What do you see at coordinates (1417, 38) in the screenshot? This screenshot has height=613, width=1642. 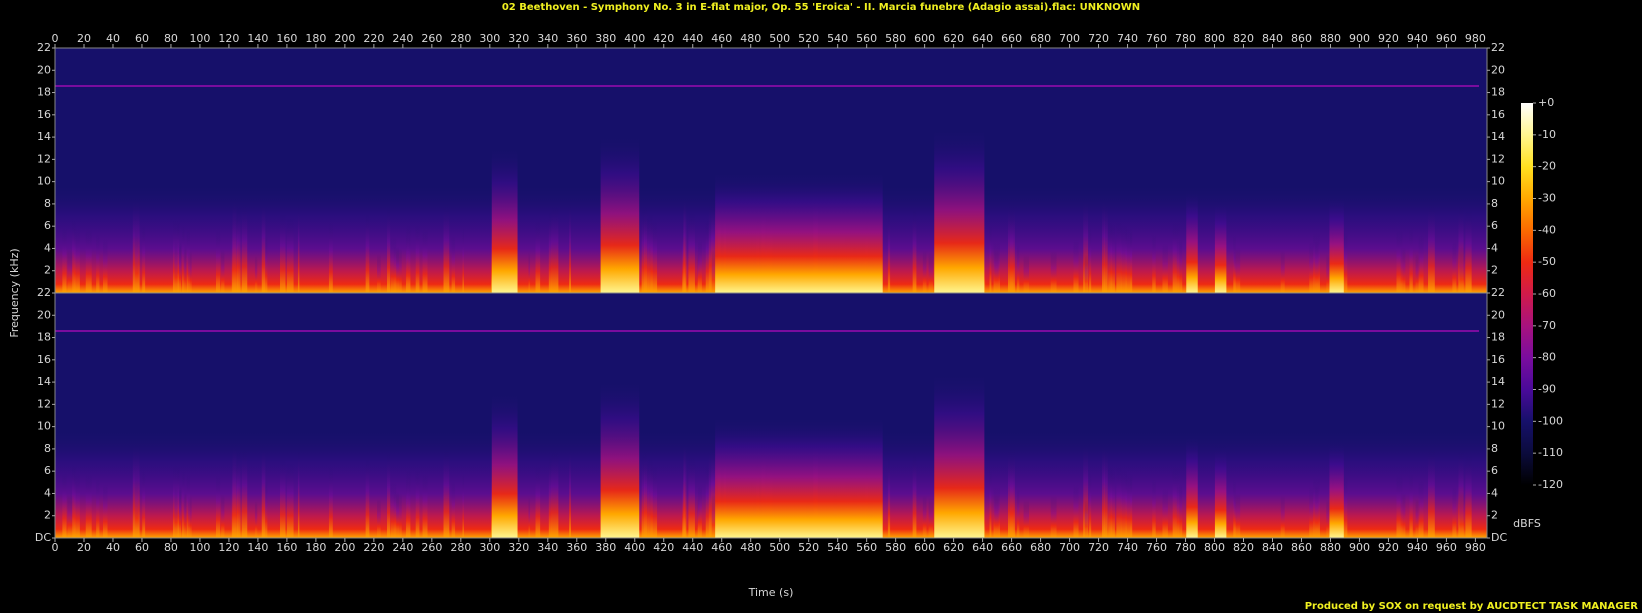 I see `x-tick-label-top: 940` at bounding box center [1417, 38].